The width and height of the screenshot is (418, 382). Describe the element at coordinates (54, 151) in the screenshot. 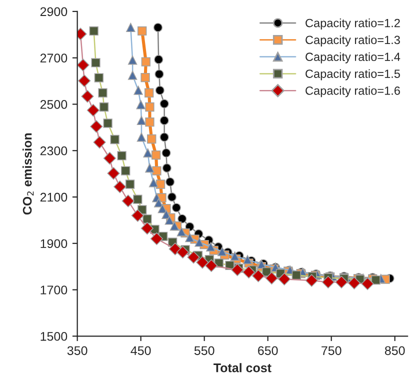

I see `y-tick-label: 2300` at that location.